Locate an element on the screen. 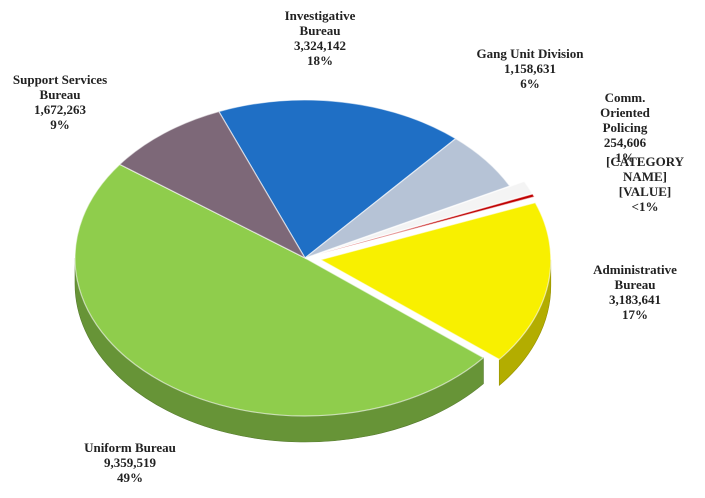  percent-label: <1% is located at coordinates (645, 206).